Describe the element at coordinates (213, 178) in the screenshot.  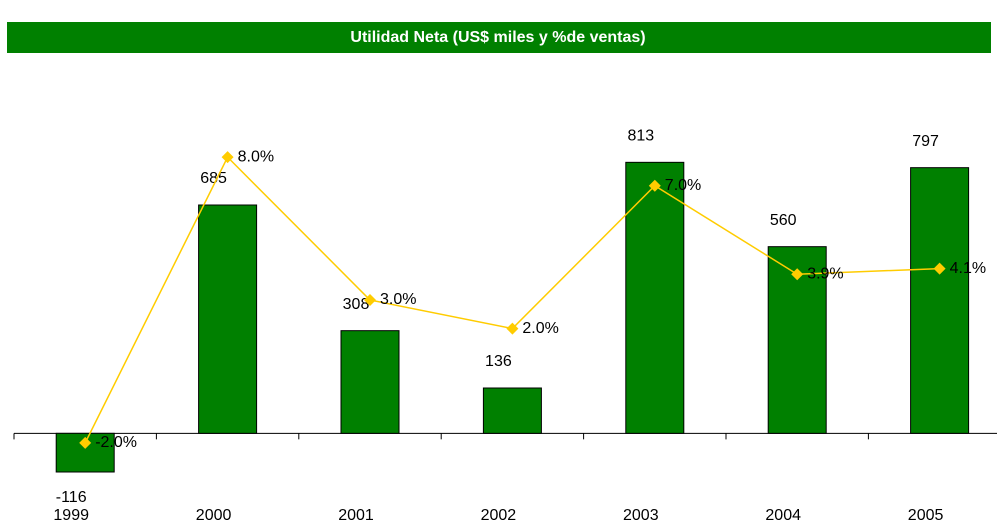
I see `bar-value-label: 685` at that location.